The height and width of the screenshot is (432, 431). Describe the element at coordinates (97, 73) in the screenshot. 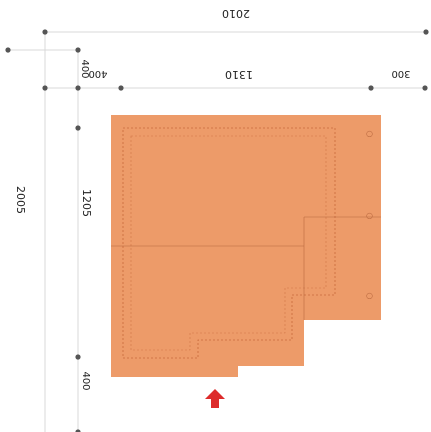

I see `dimension-top-left-offset: 400` at that location.